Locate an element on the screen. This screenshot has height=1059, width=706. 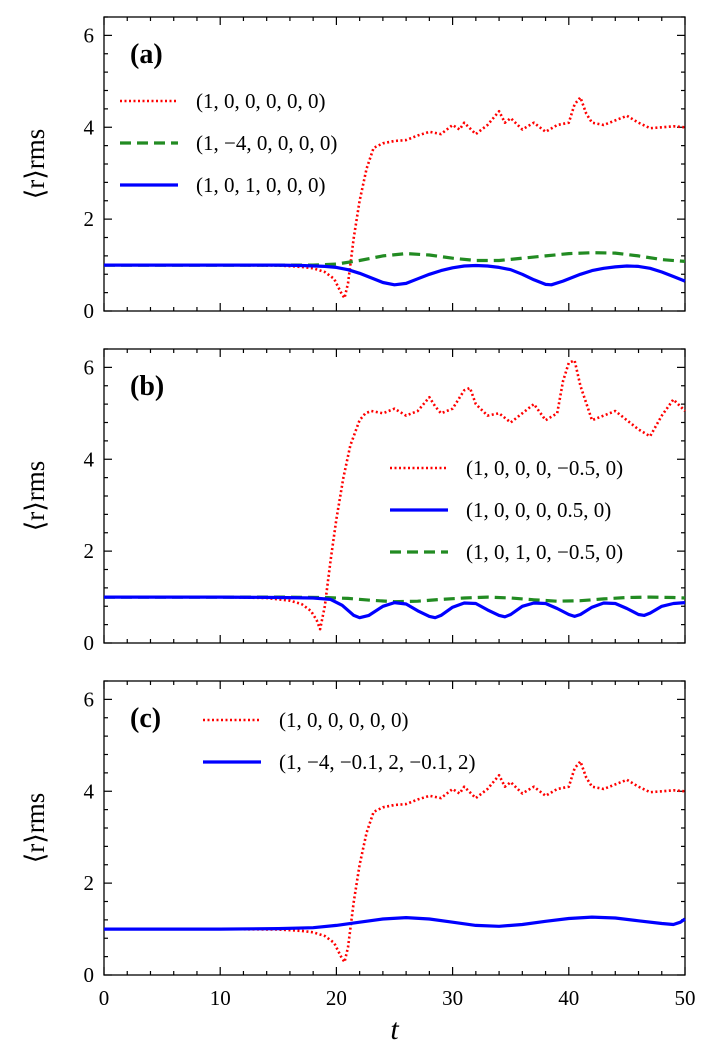
x-tick-label: 20 is located at coordinates (336, 998).